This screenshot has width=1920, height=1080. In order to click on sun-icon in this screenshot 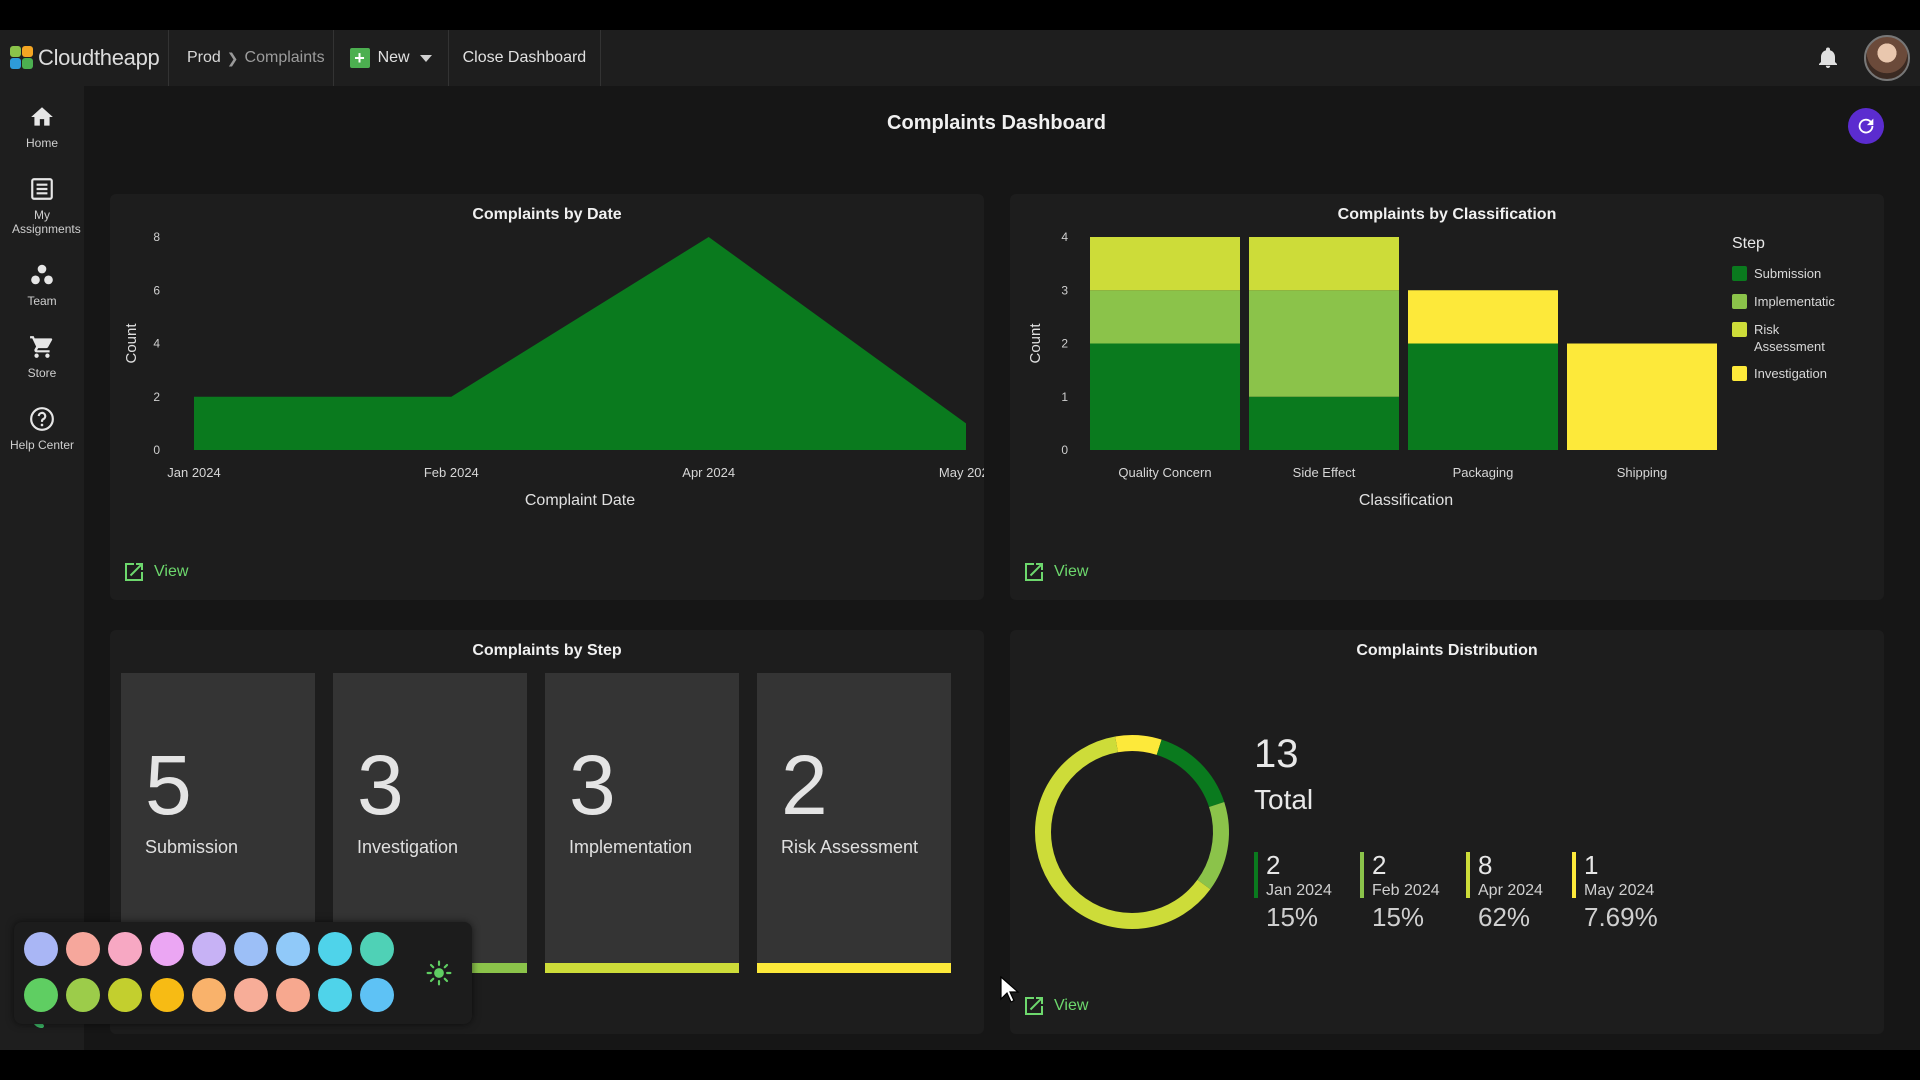, I will do `click(439, 973)`.